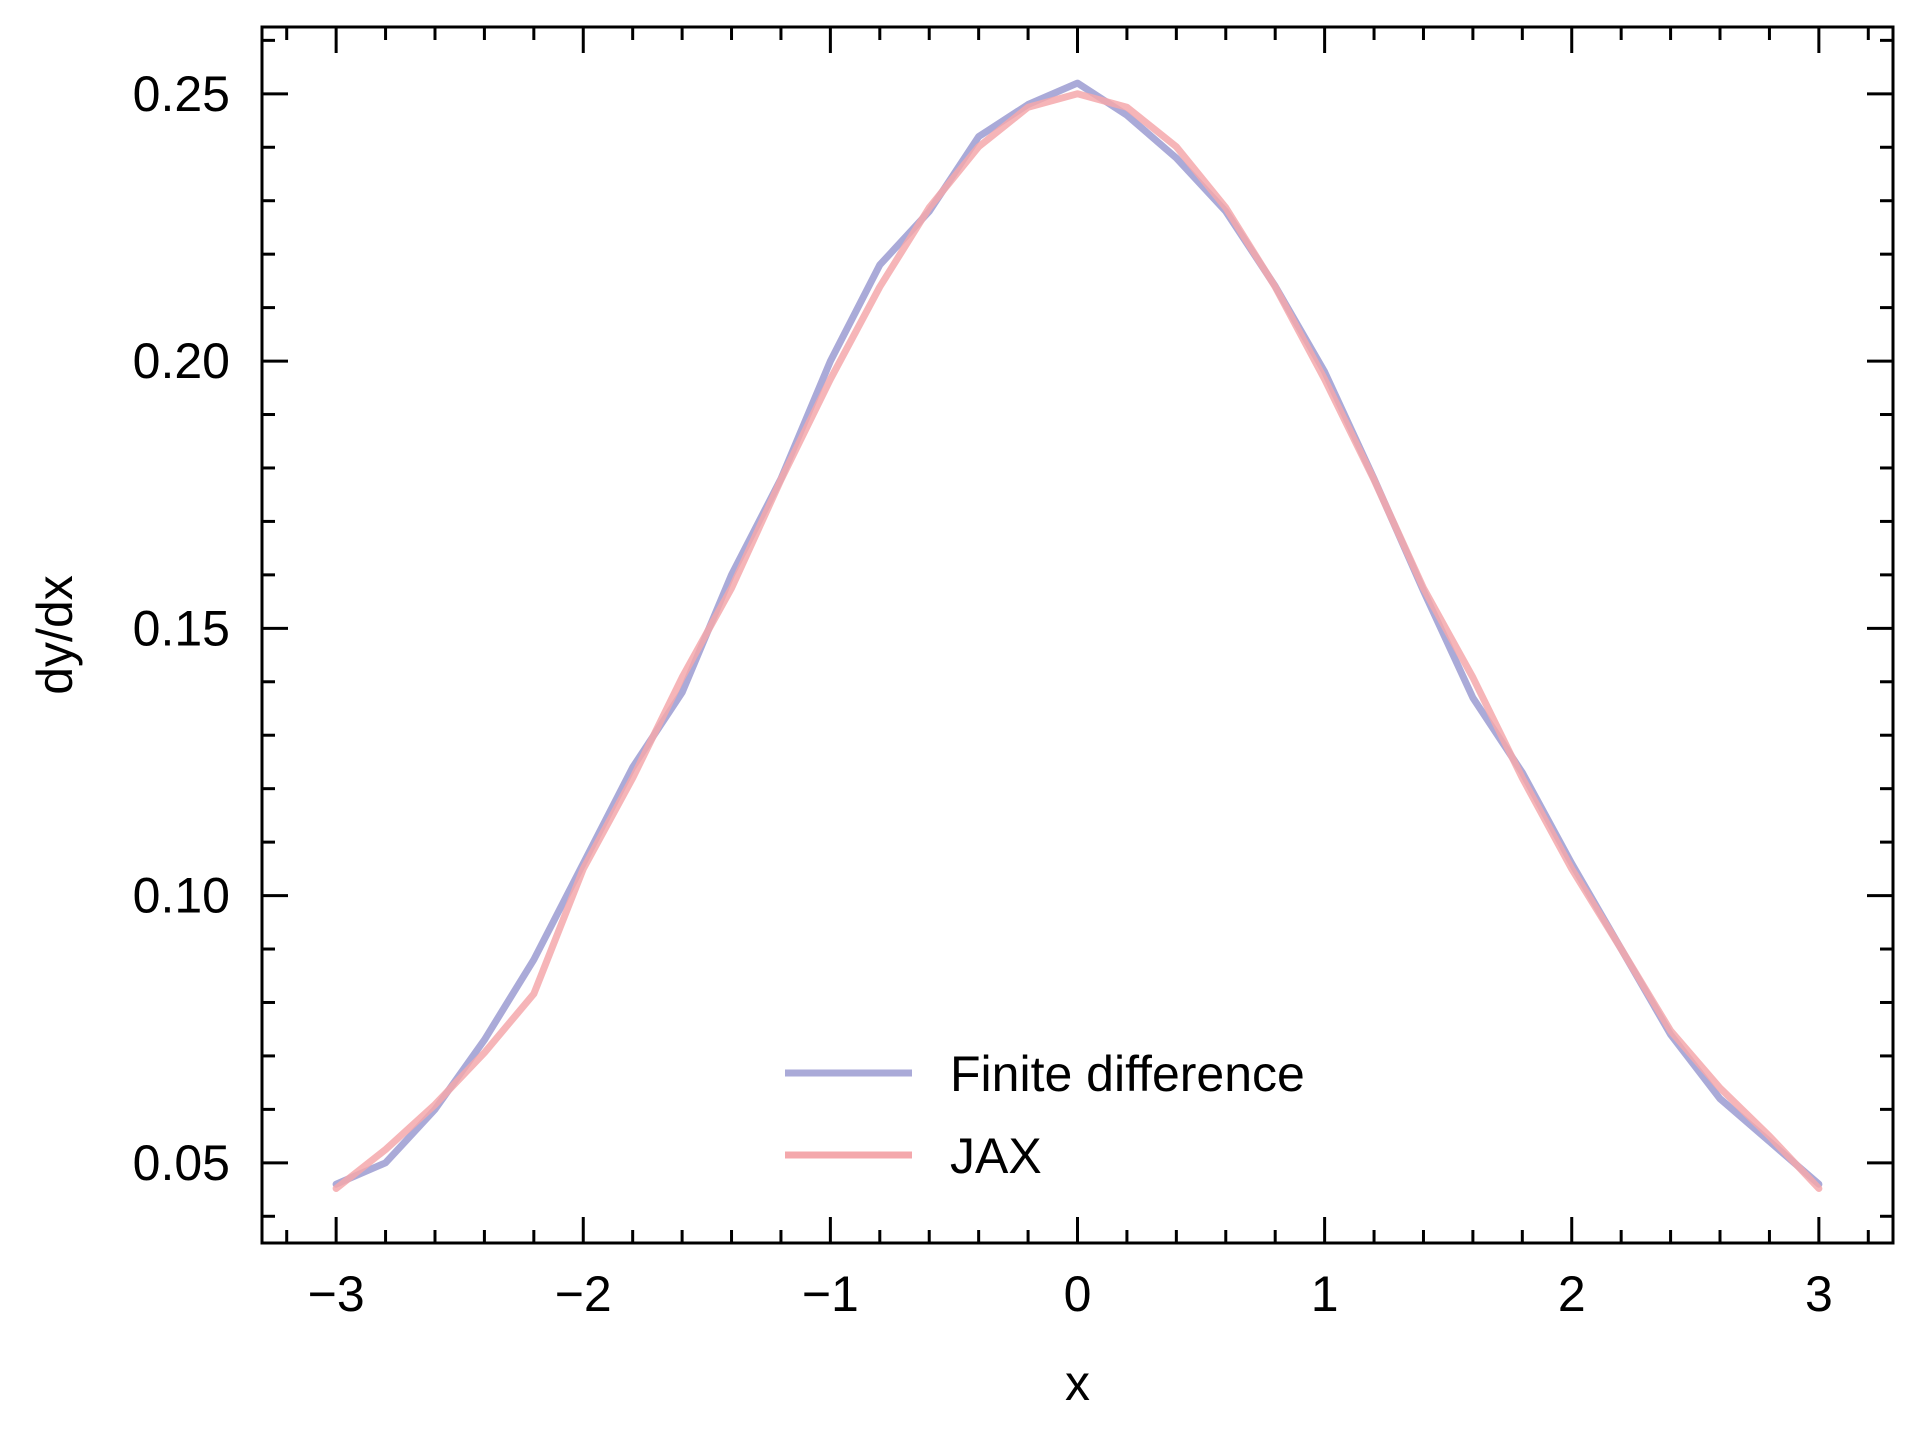 This screenshot has width=1914, height=1438. I want to click on y-tick-label: 0.15, so click(181, 628).